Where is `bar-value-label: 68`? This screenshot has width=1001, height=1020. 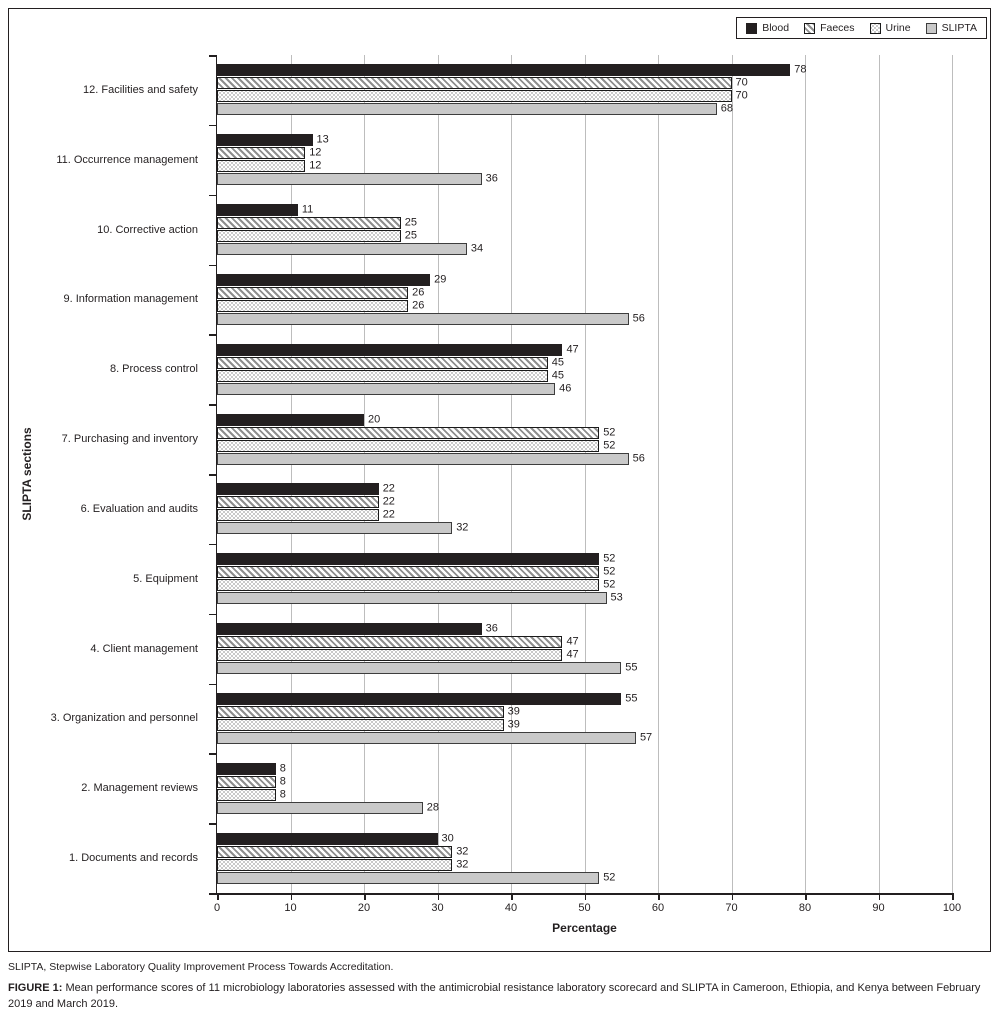 bar-value-label: 68 is located at coordinates (727, 108).